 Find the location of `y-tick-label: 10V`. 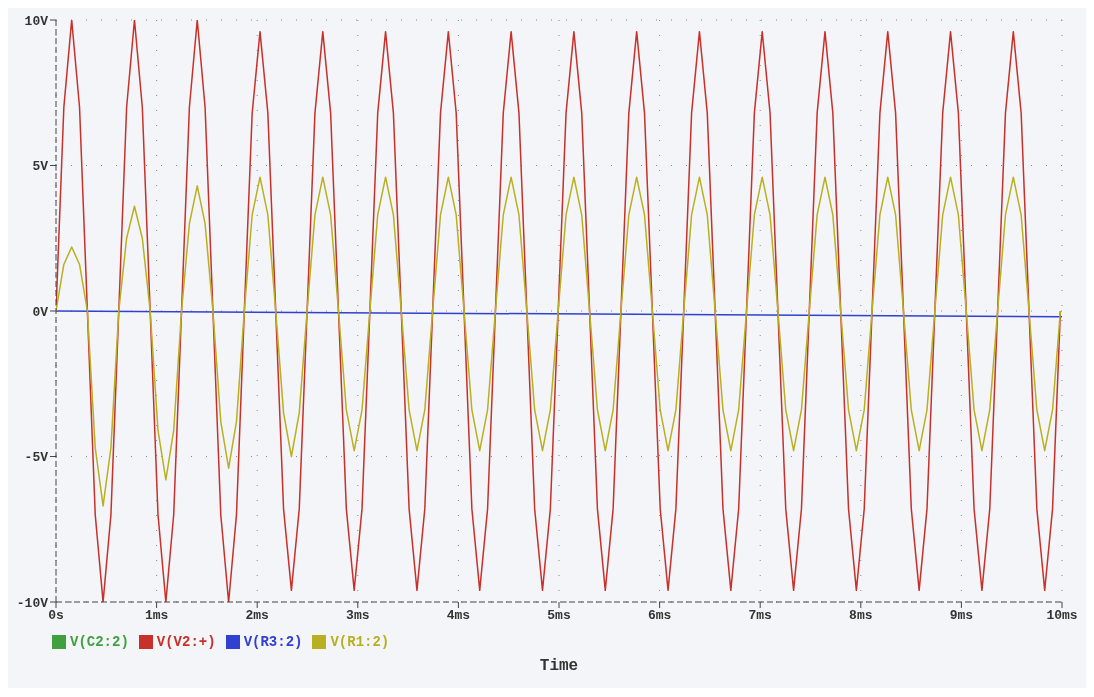

y-tick-label: 10V is located at coordinates (36, 21).